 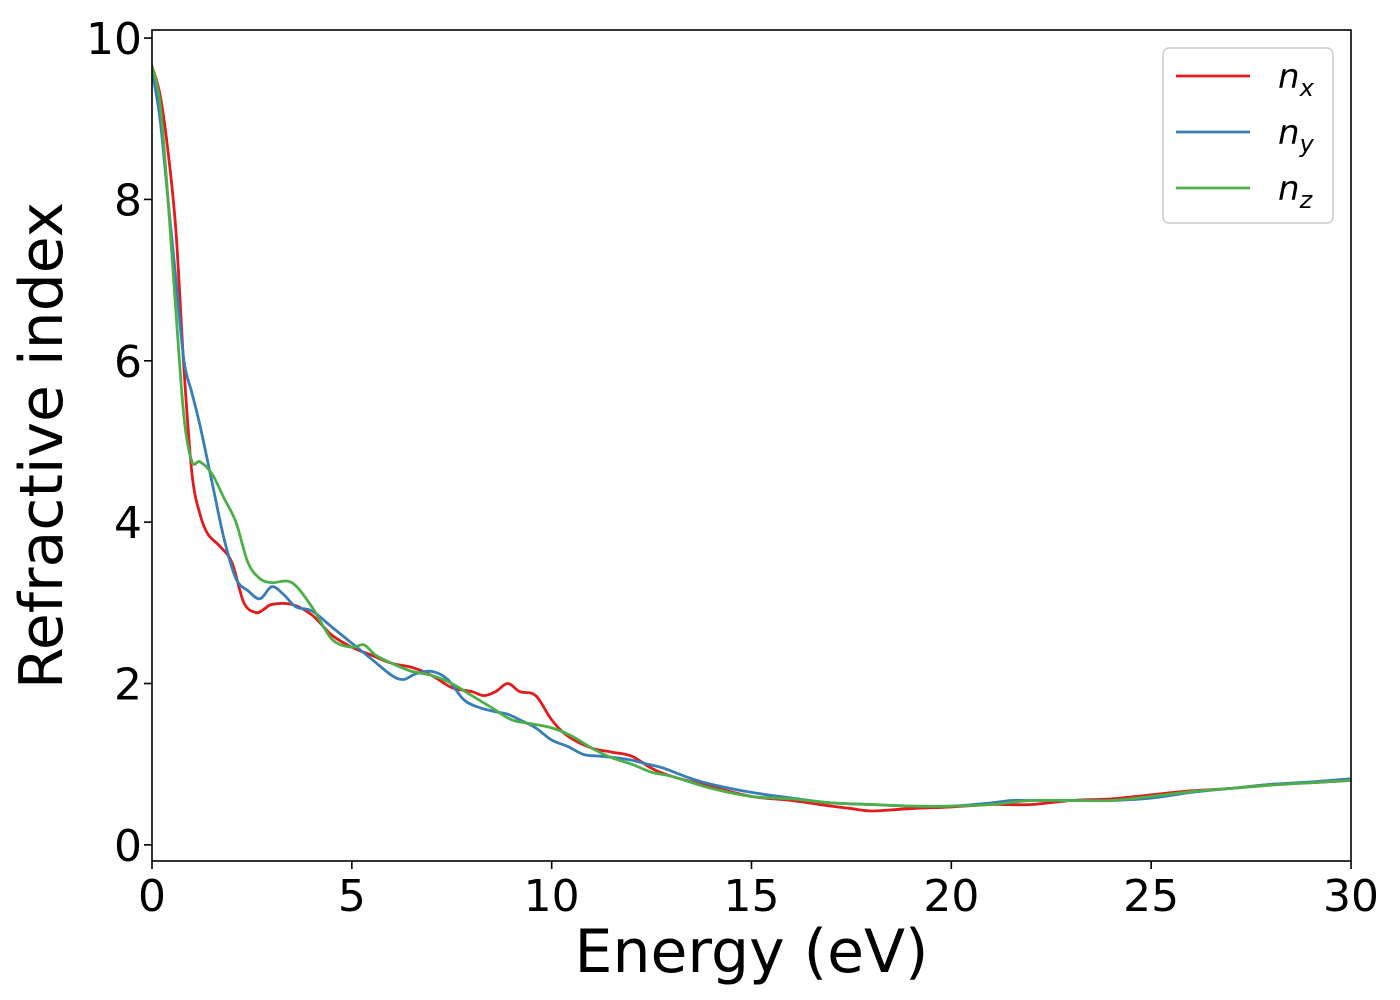 What do you see at coordinates (1151, 896) in the screenshot?
I see `x-tick-label: 25` at bounding box center [1151, 896].